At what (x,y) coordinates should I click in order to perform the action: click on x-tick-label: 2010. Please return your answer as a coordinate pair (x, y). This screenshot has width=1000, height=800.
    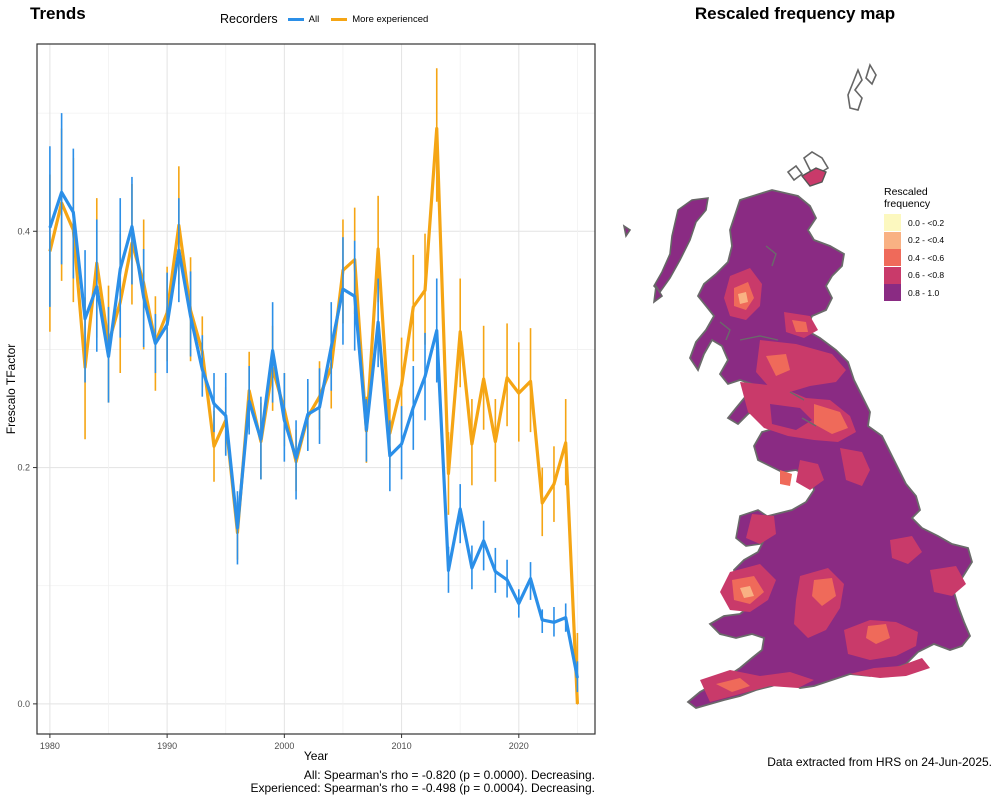
    Looking at the image, I should click on (402, 746).